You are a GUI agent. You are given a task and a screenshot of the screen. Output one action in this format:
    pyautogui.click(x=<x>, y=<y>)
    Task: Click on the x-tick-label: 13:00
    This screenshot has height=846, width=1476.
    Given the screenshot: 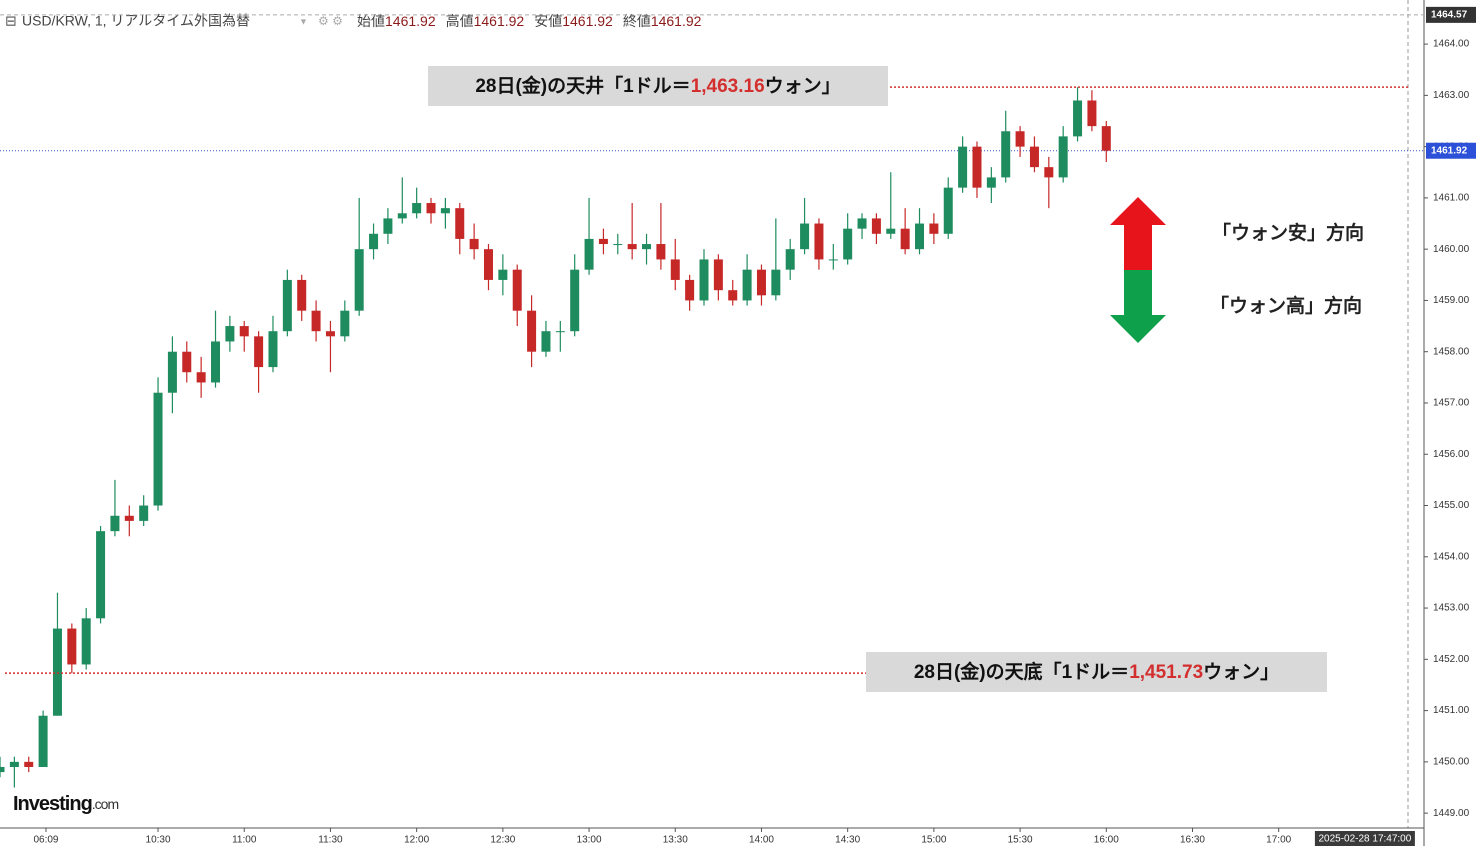 What is the action you would take?
    pyautogui.click(x=589, y=840)
    